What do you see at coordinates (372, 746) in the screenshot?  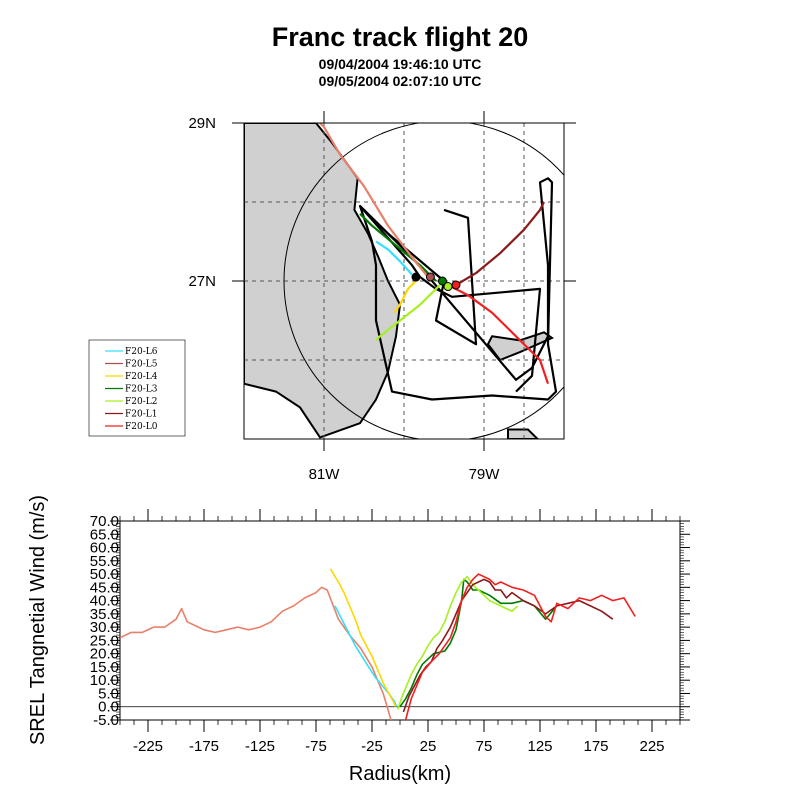 I see `wind-x-tick-label-4: -25` at bounding box center [372, 746].